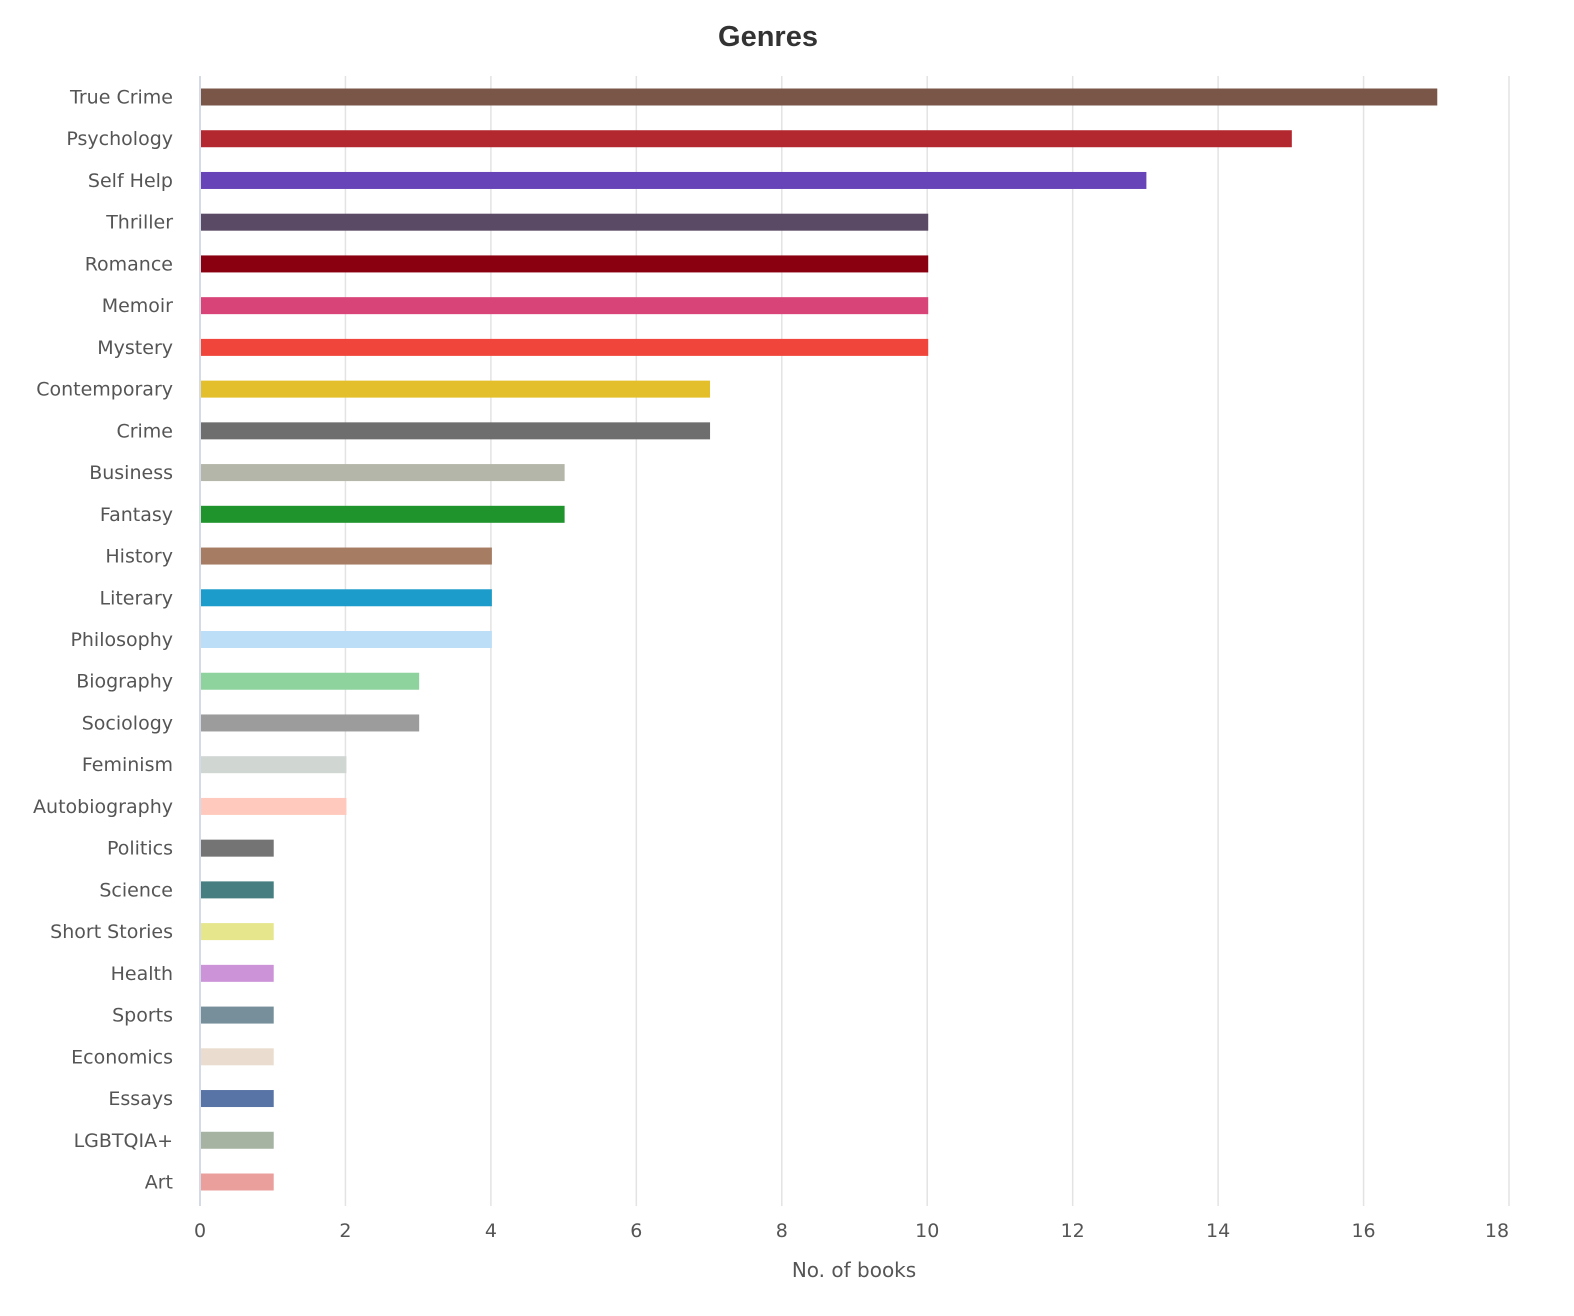  Describe the element at coordinates (121, 640) in the screenshot. I see `category-label-philosophy: Philosophy` at that location.